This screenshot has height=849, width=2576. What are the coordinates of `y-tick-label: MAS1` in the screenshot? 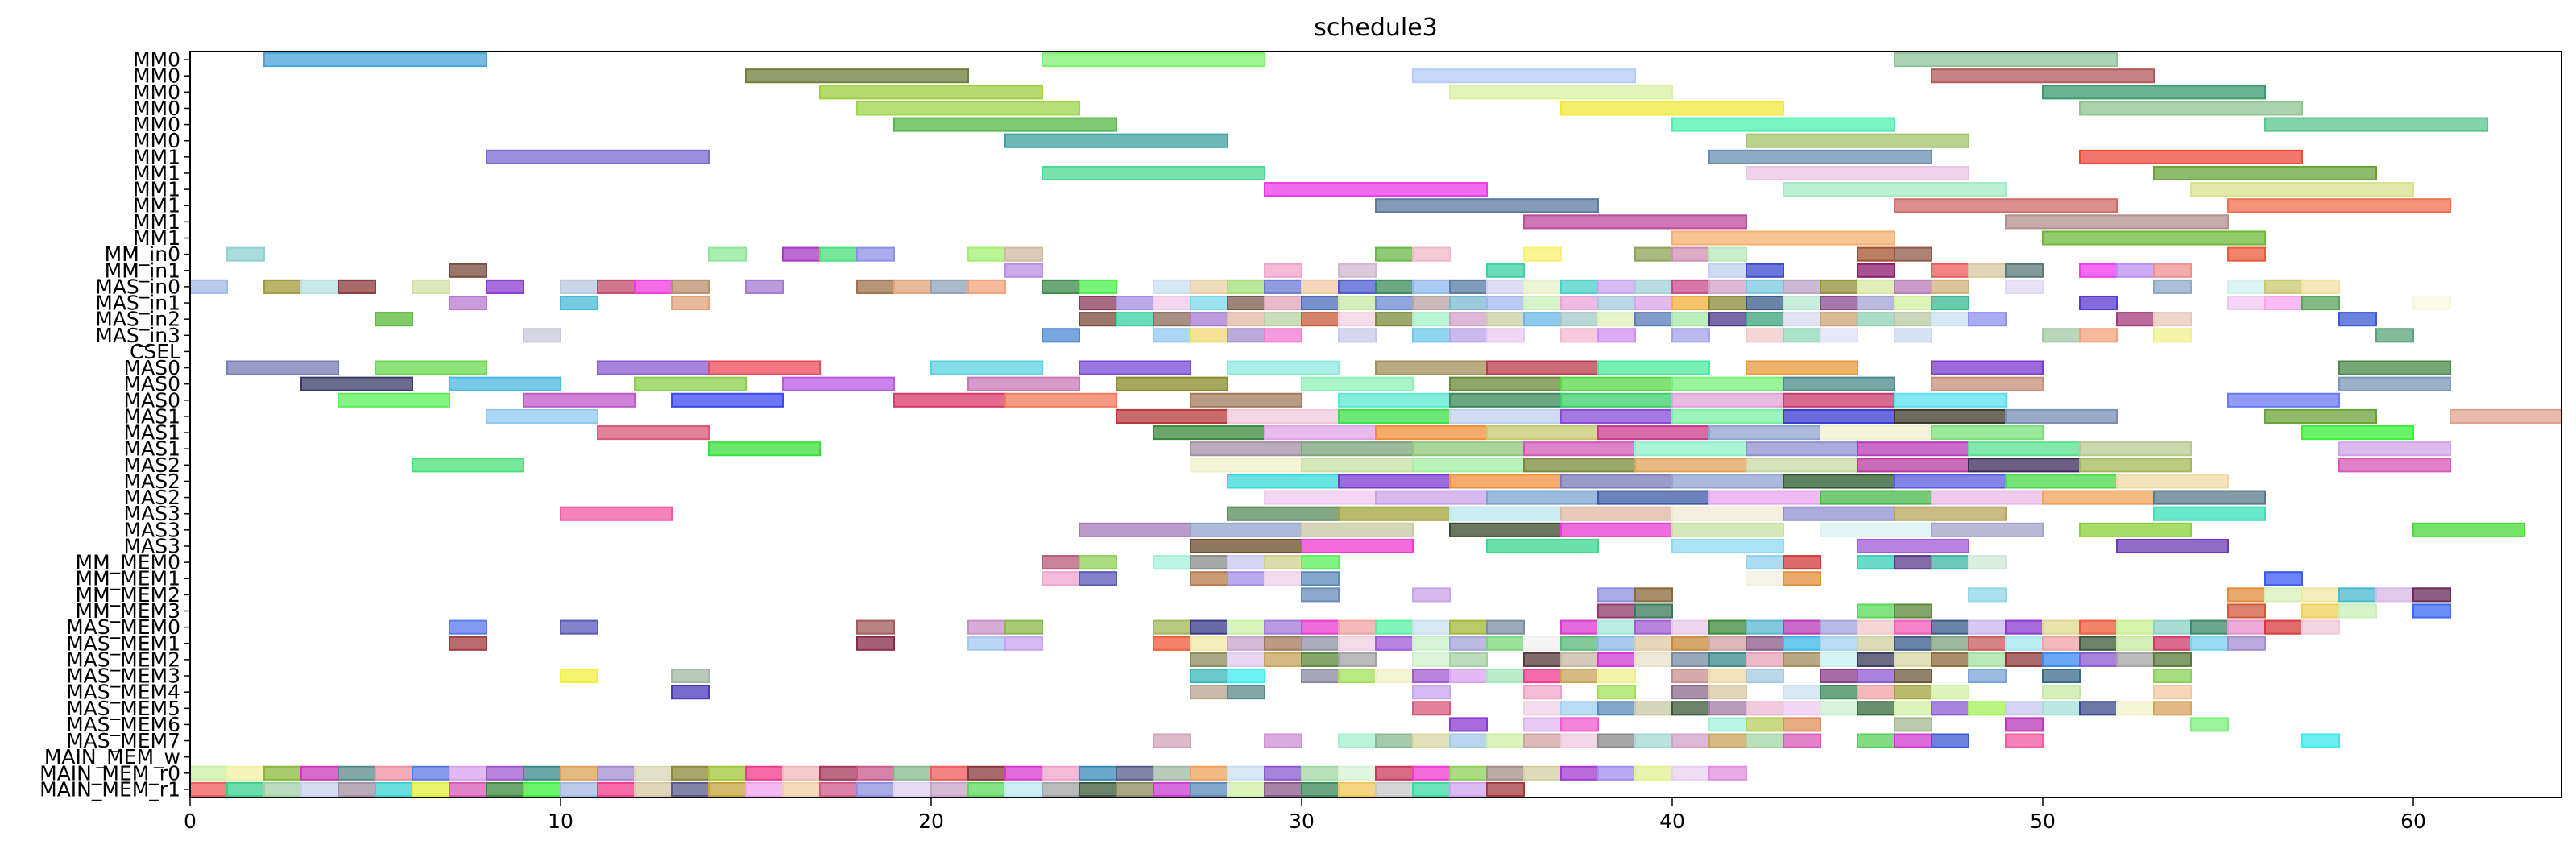 It's located at (152, 433).